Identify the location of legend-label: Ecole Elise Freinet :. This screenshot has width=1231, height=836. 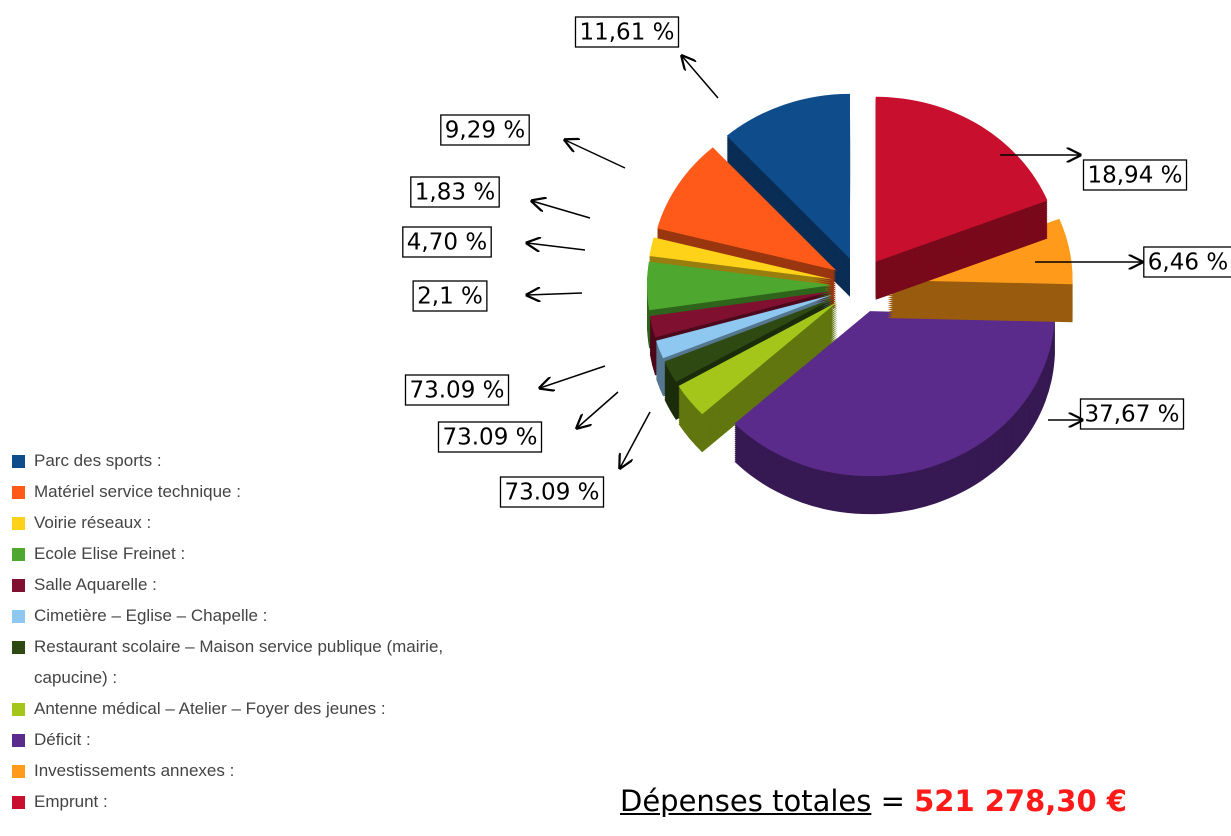
(110, 553).